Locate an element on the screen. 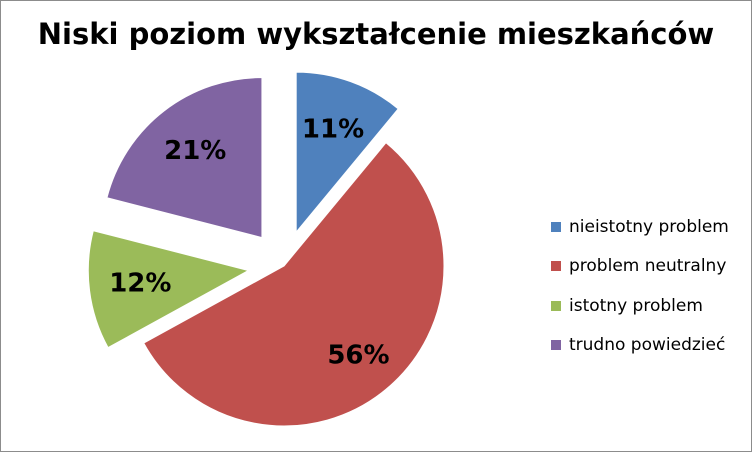 The height and width of the screenshot is (452, 752). legend-label: nieistotny problem is located at coordinates (649, 226).